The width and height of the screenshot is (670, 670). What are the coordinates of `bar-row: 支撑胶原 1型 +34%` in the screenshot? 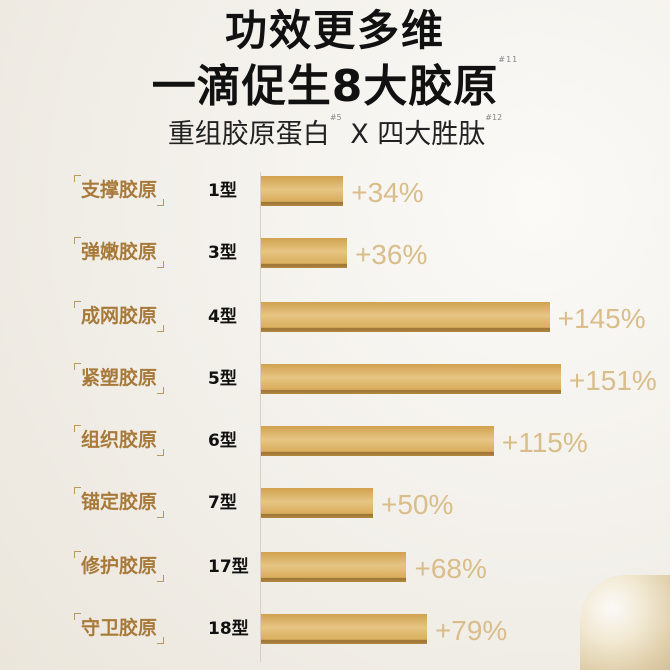 It's located at (335, 194).